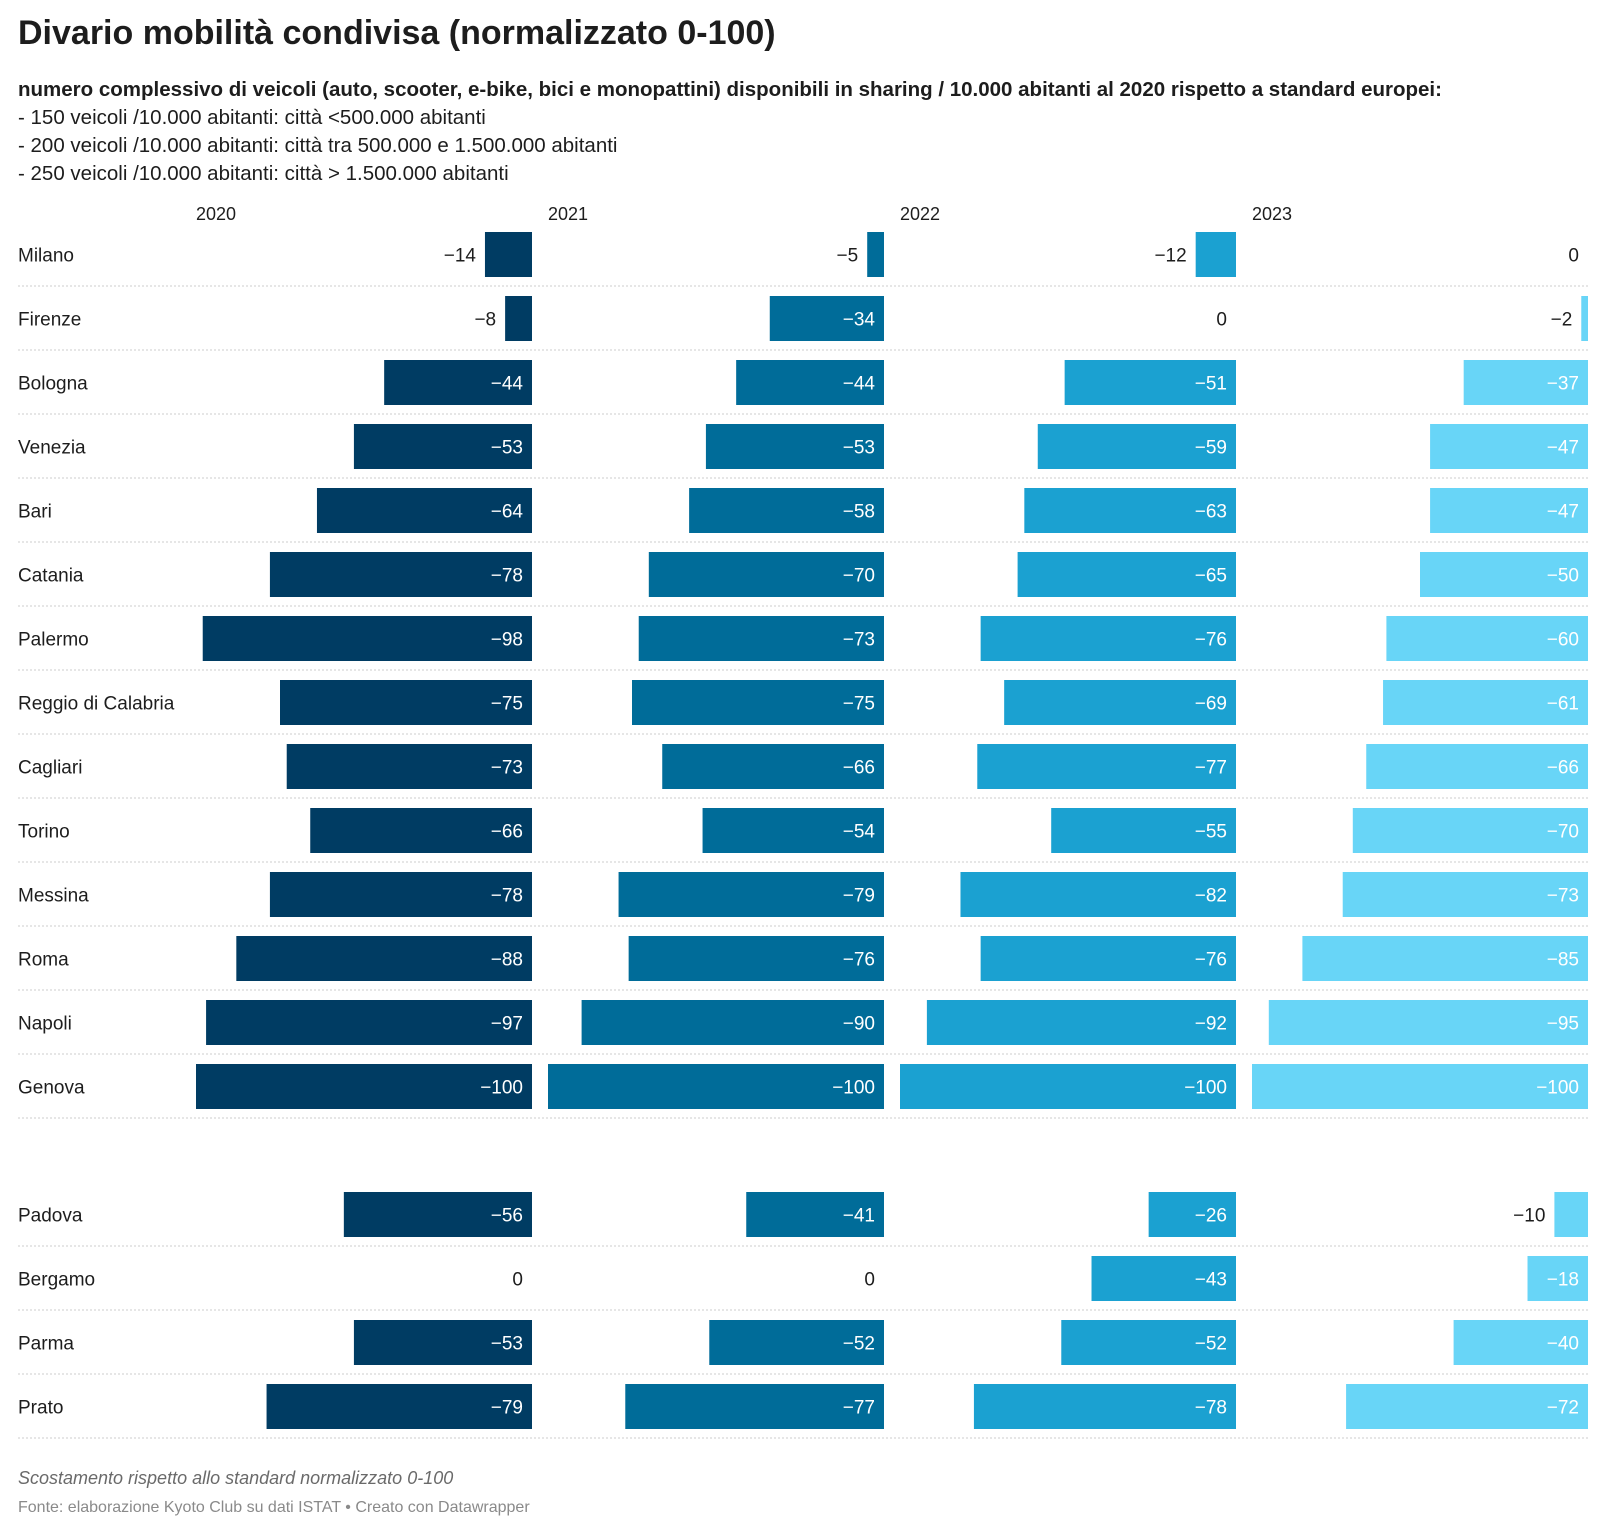 Image resolution: width=1600 pixels, height=1531 pixels. I want to click on bar-value-label: −5, so click(848, 256).